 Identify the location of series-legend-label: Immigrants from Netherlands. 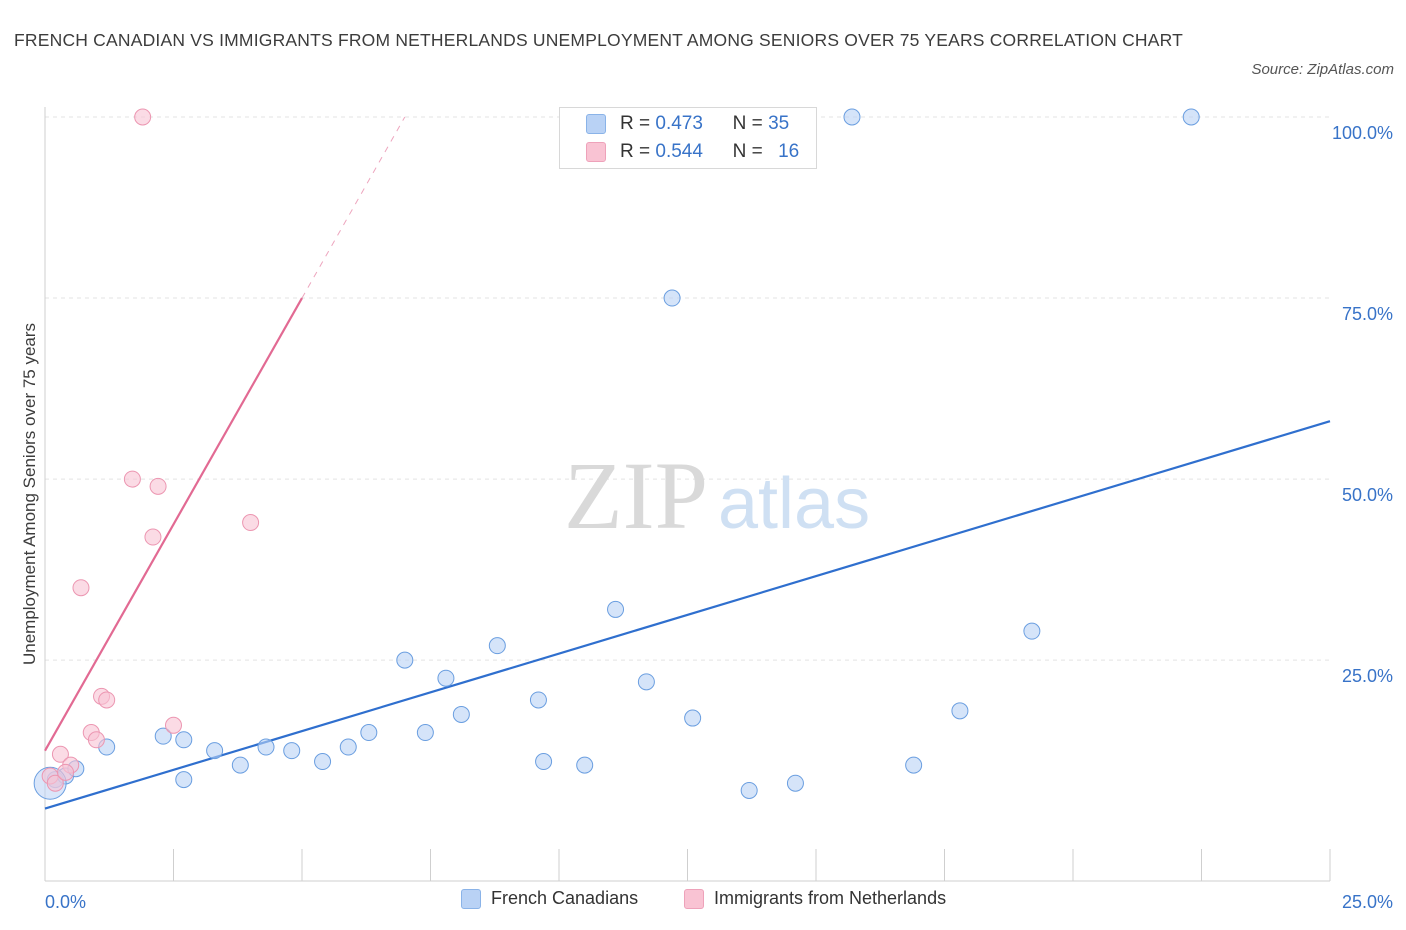
(830, 898).